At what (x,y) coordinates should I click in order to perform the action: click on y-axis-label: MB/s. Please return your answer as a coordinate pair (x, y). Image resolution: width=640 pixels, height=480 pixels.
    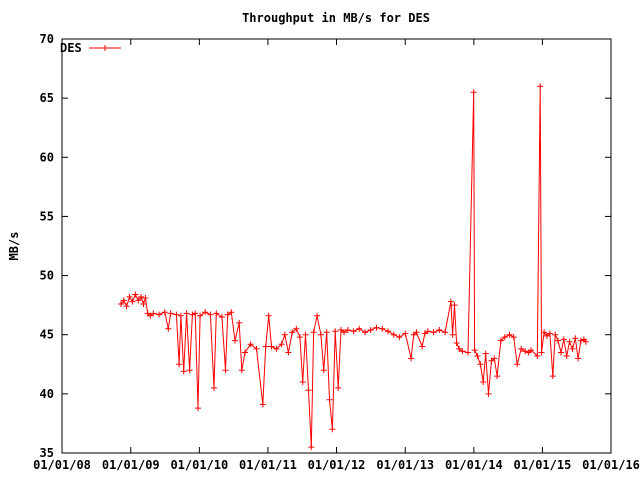
    Looking at the image, I should click on (14, 246).